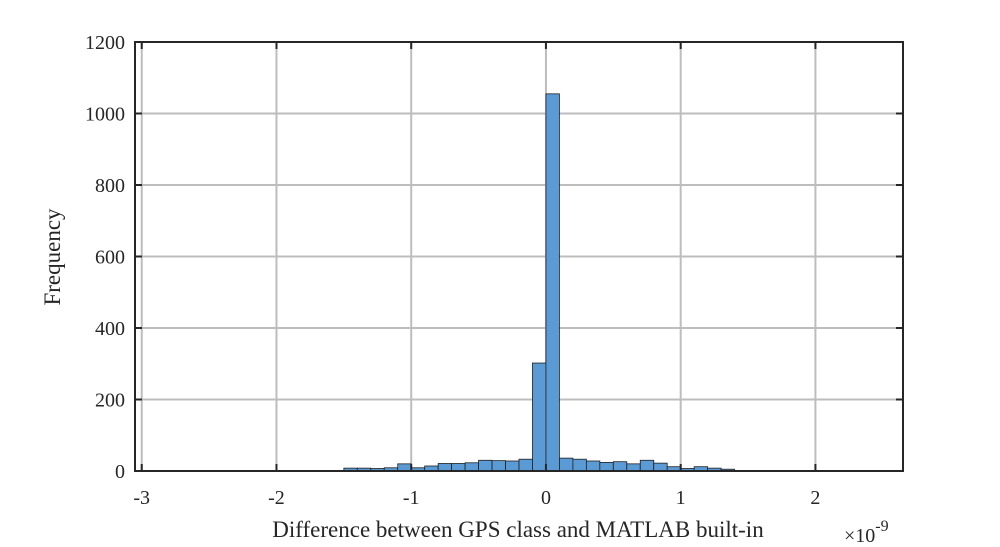 Image resolution: width=1000 pixels, height=547 pixels. I want to click on x-exponent-label: ×10⁻⁹, so click(866, 532).